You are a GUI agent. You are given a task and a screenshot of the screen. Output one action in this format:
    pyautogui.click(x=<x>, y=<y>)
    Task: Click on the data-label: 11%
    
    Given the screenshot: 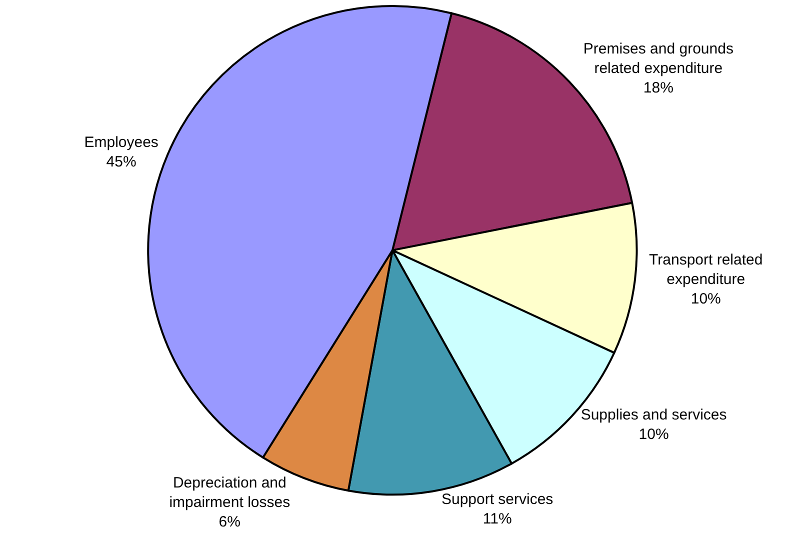 What is the action you would take?
    pyautogui.click(x=497, y=519)
    